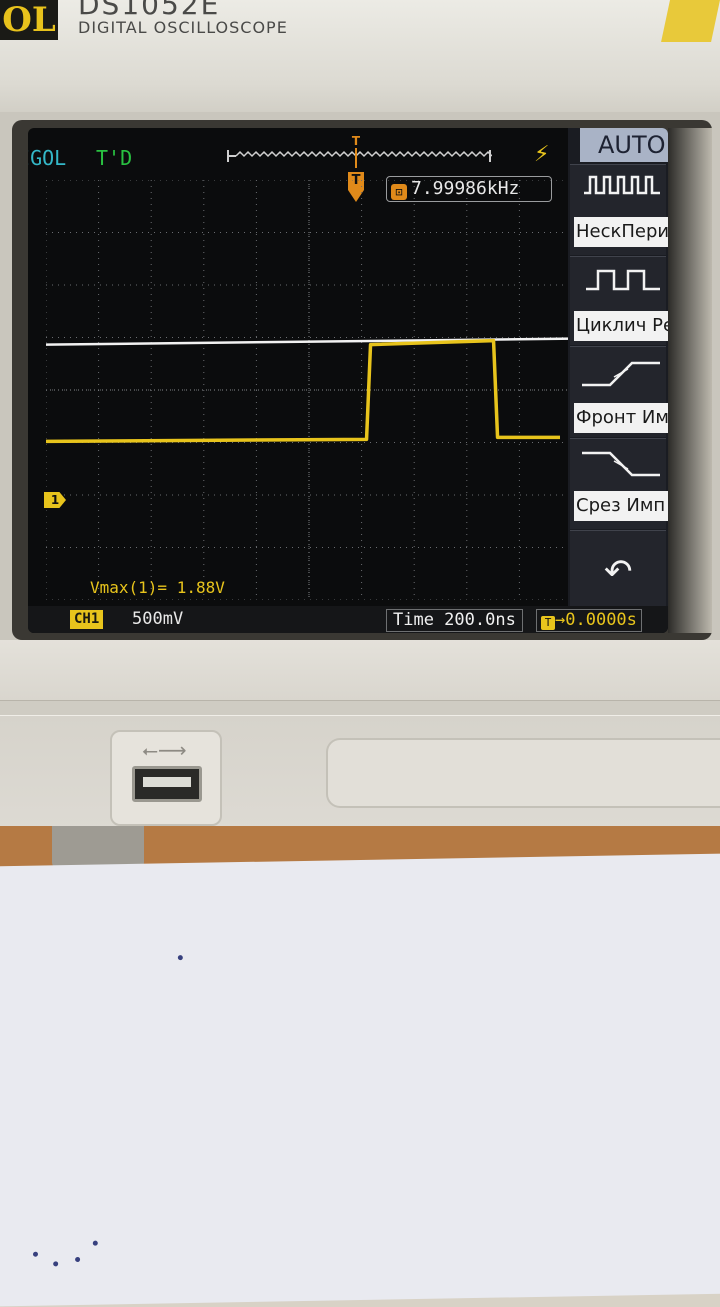 The image size is (720, 1307). I want to click on panel-ridge, so click(360, 708).